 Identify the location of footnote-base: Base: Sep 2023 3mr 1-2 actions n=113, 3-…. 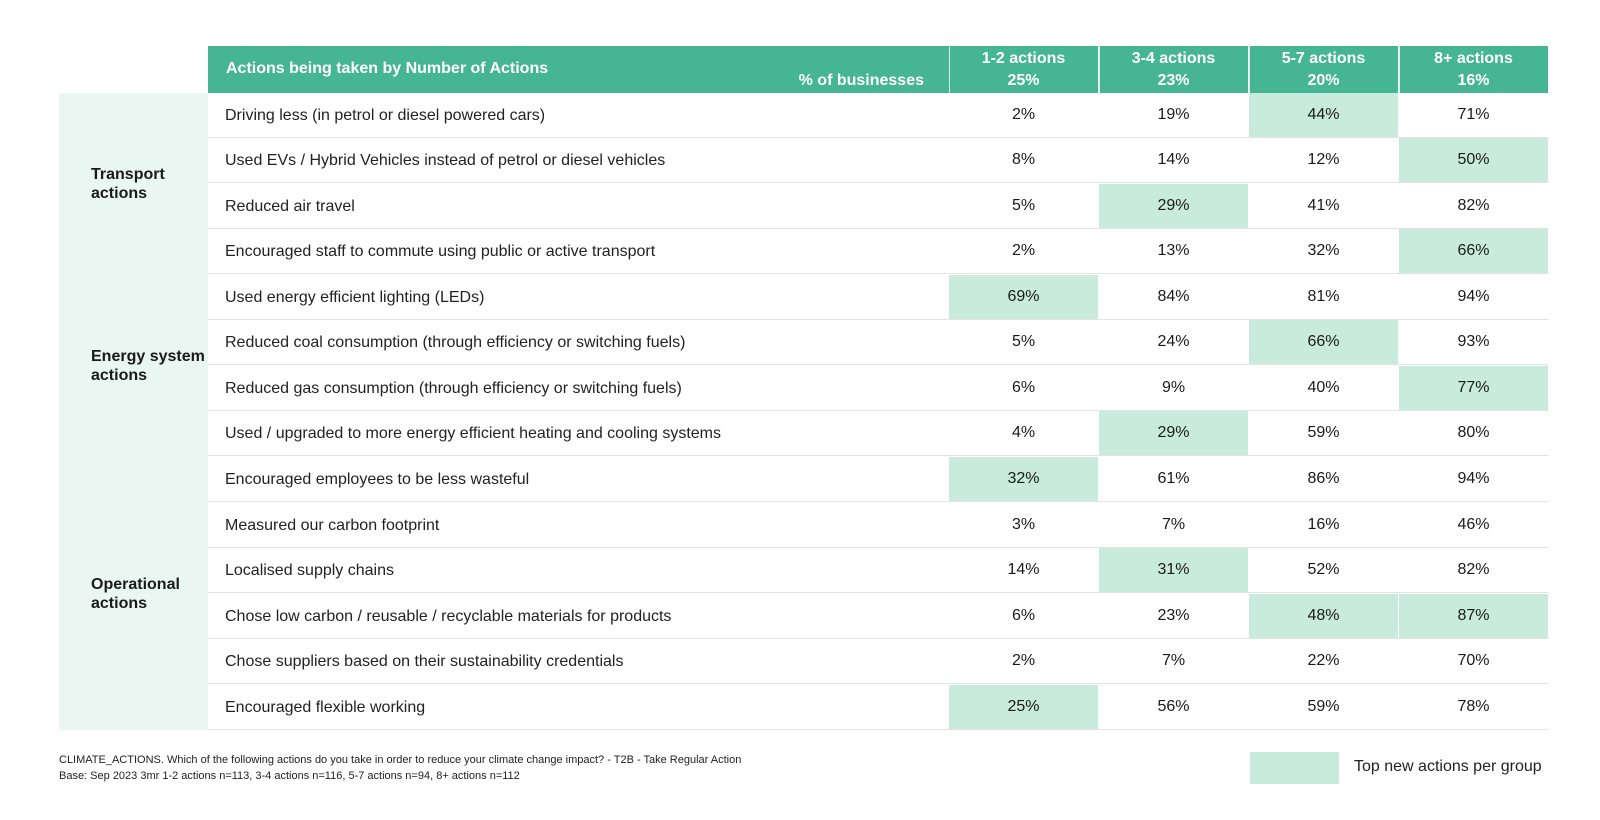
(289, 776).